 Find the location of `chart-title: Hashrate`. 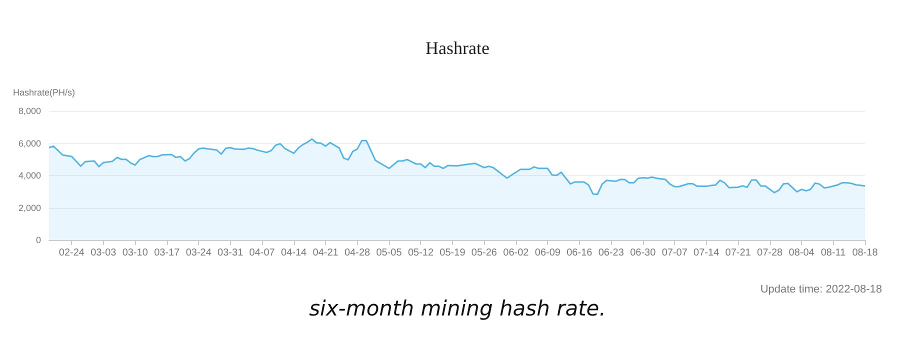

chart-title: Hashrate is located at coordinates (458, 48).